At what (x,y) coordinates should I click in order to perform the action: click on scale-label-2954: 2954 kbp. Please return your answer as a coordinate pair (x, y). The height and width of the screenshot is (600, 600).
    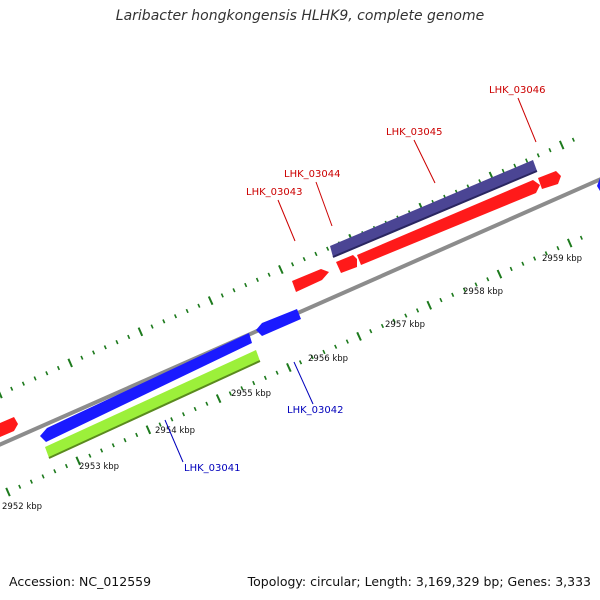
    Looking at the image, I should click on (175, 431).